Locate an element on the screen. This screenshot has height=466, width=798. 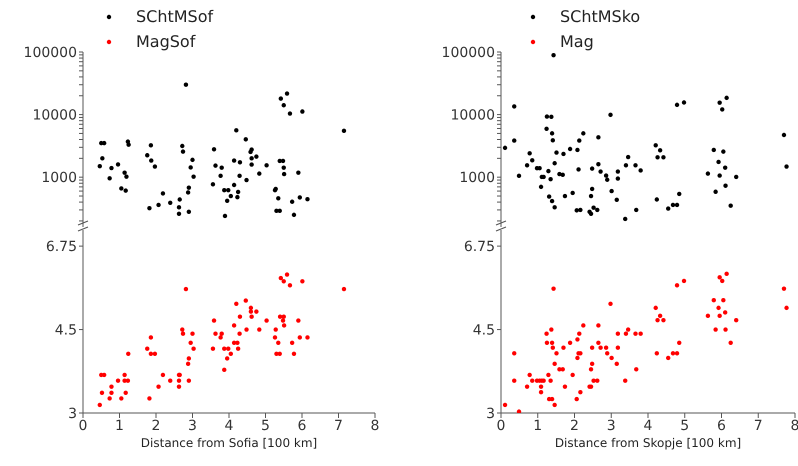
x-tick-label: 8 is located at coordinates (375, 426).